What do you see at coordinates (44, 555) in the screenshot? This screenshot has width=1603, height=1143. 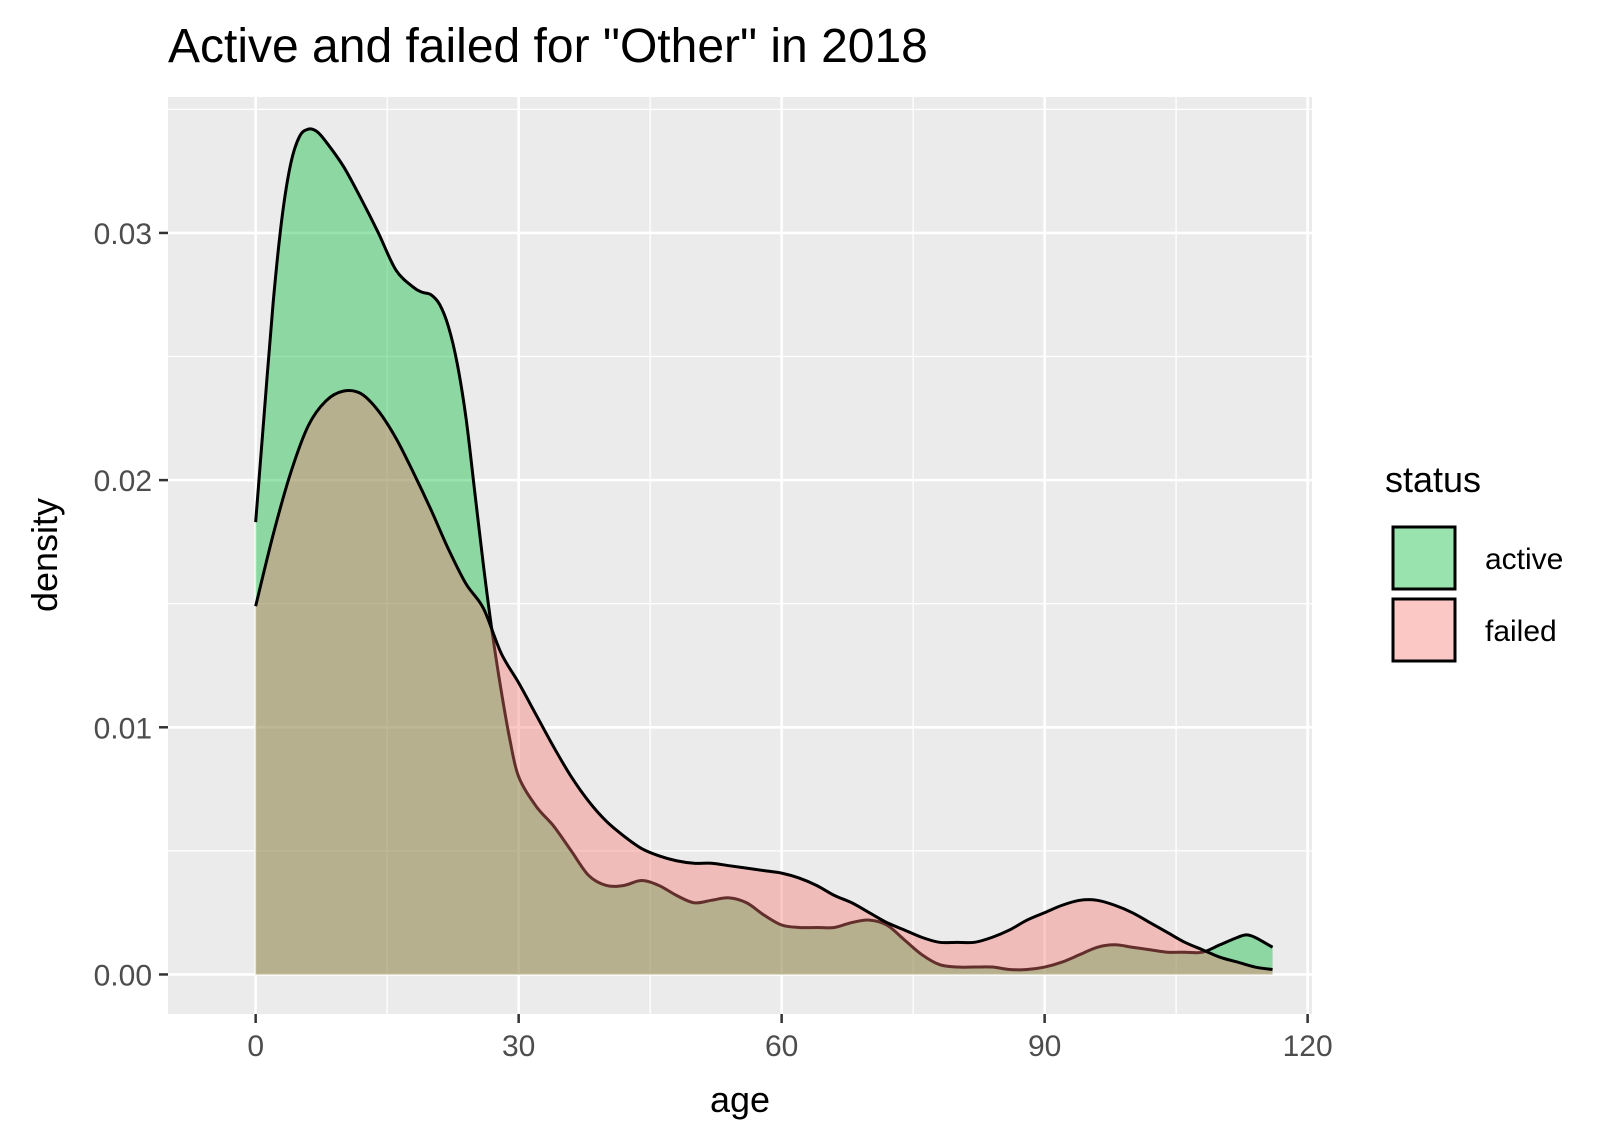 I see `y-axis-title: density` at bounding box center [44, 555].